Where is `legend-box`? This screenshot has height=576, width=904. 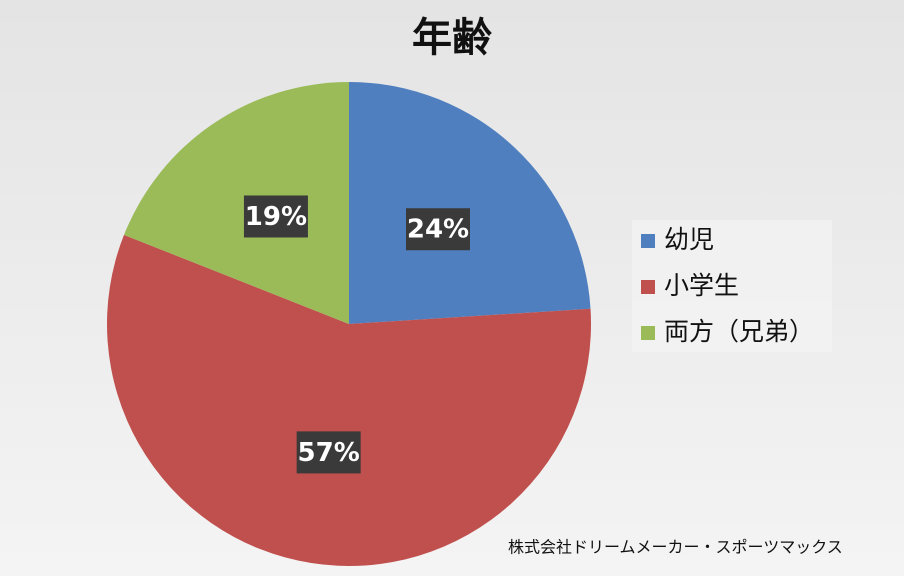
legend-box is located at coordinates (732, 286).